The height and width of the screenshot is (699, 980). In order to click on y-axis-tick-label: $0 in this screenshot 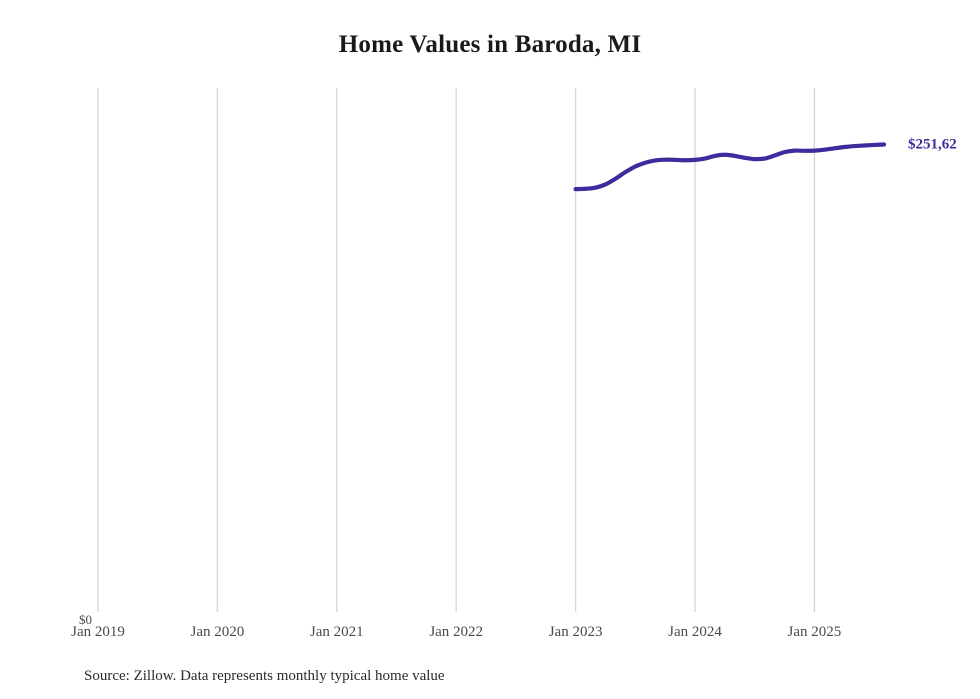, I will do `click(85, 619)`.